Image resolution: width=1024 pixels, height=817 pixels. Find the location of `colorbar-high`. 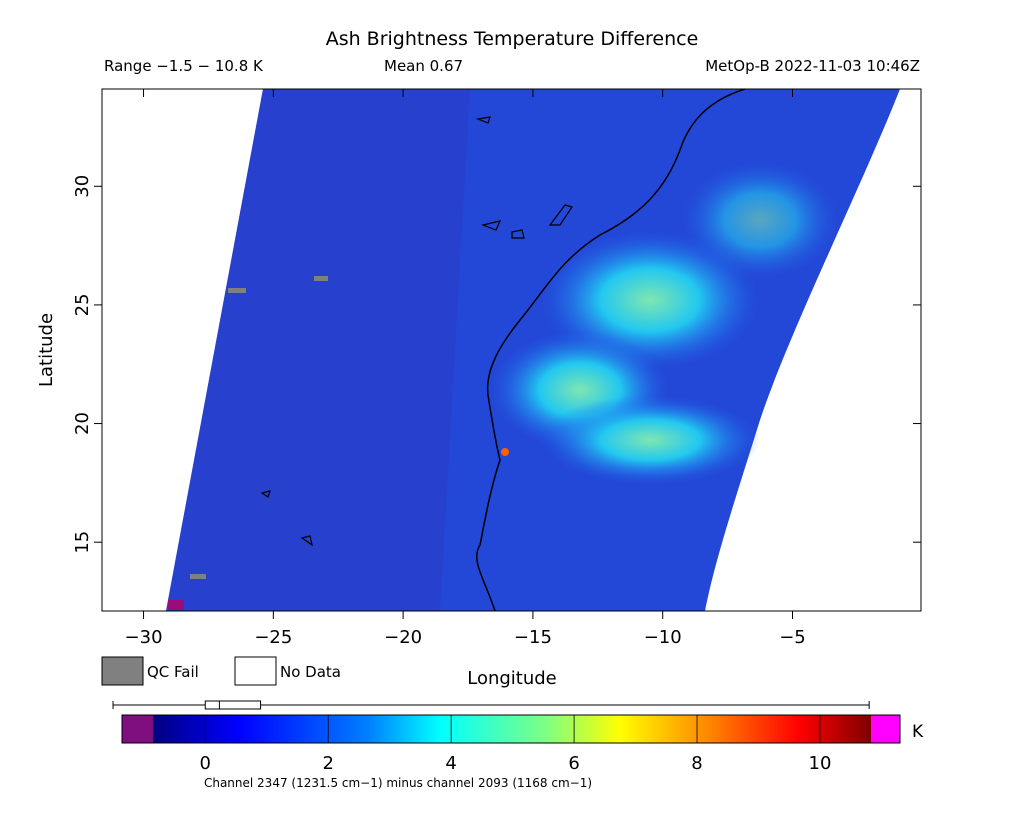

colorbar-high is located at coordinates (885, 729).